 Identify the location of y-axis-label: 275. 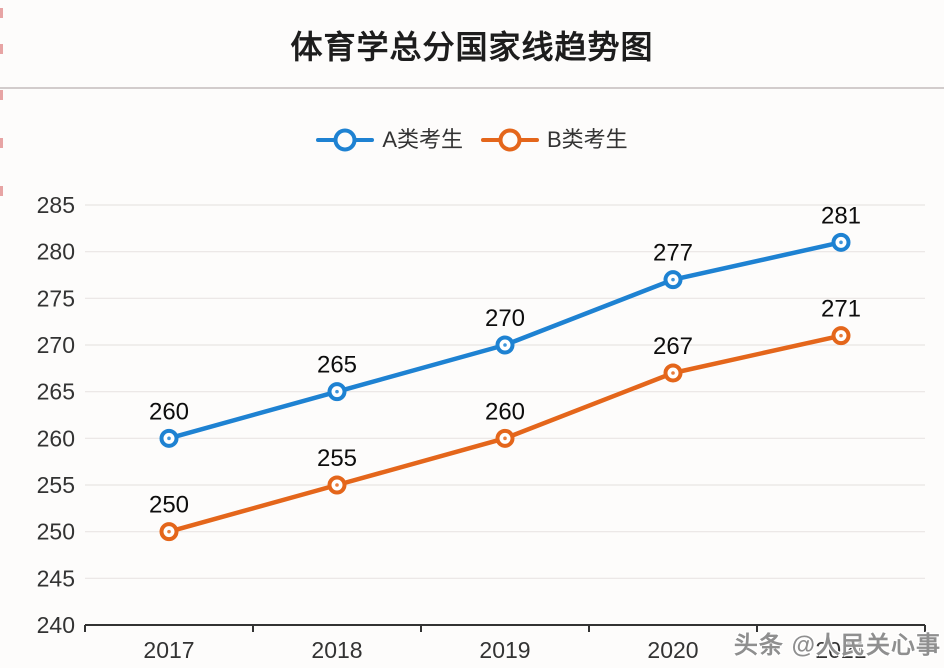
(56, 298).